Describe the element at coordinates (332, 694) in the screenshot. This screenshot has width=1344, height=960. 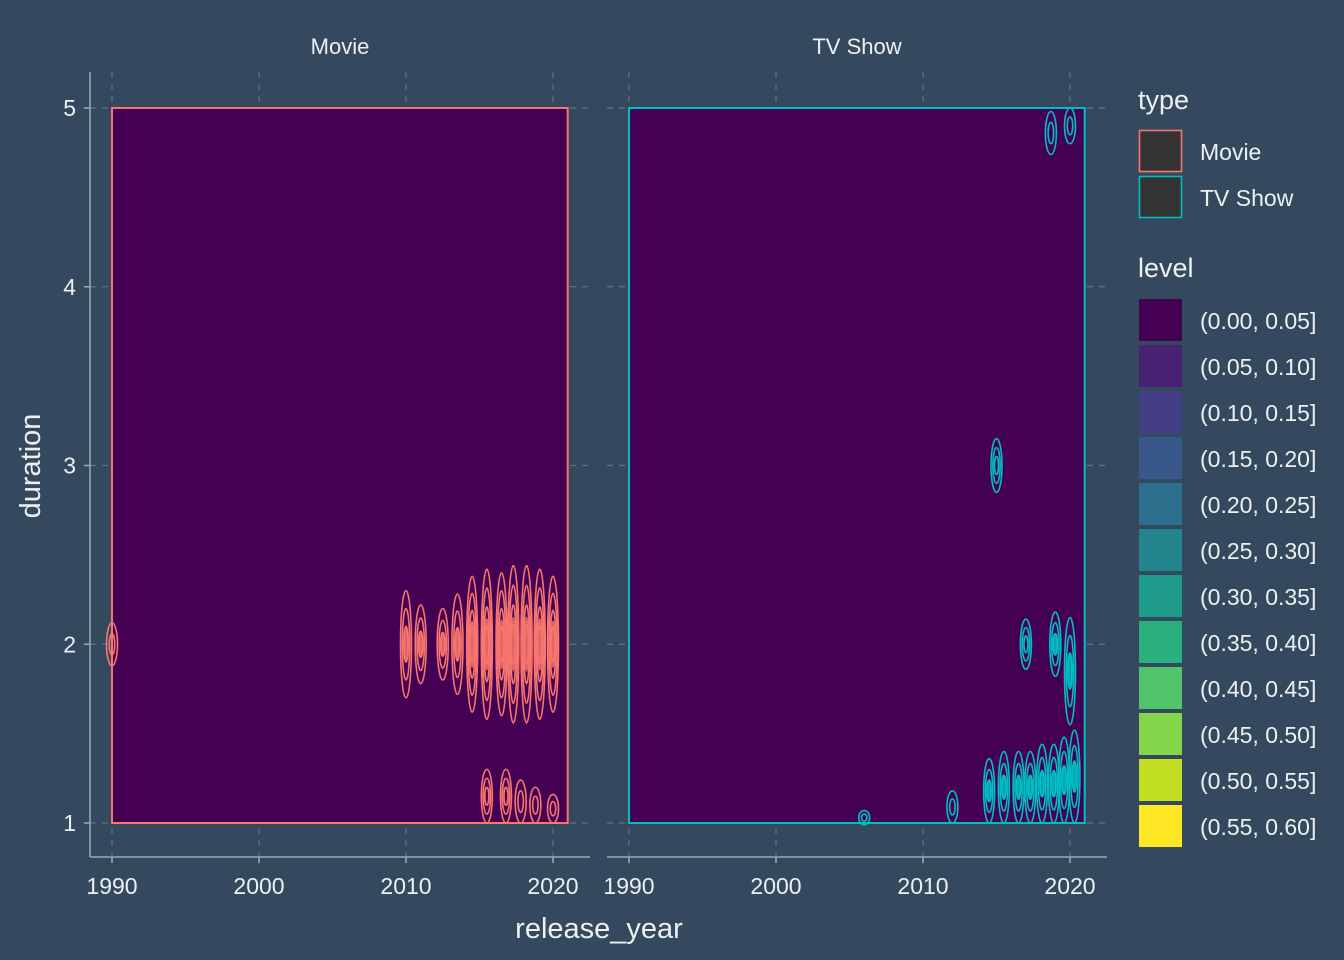
I see `panel-movie-contours` at that location.